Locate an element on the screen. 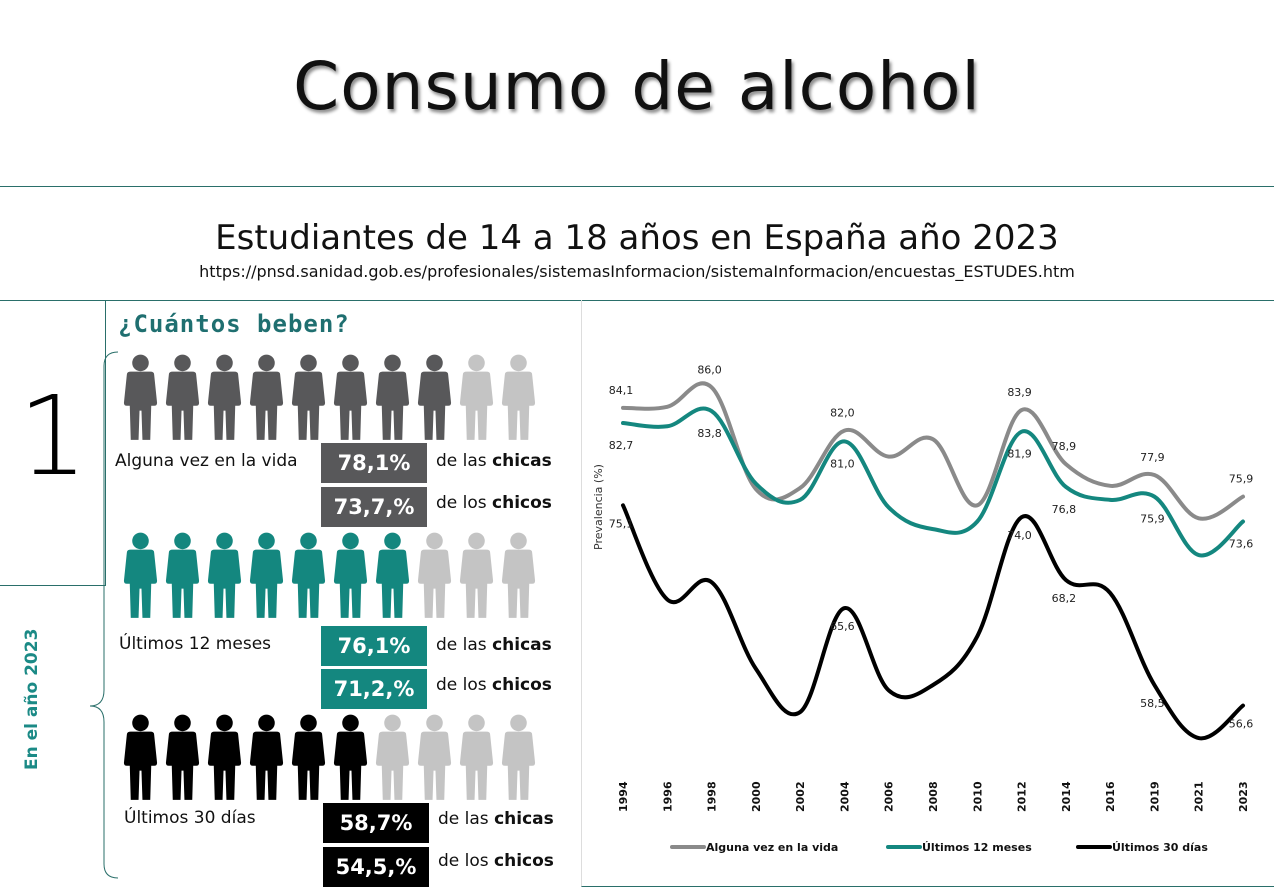 The image size is (1274, 889). section-number: 1 is located at coordinates (53, 436).